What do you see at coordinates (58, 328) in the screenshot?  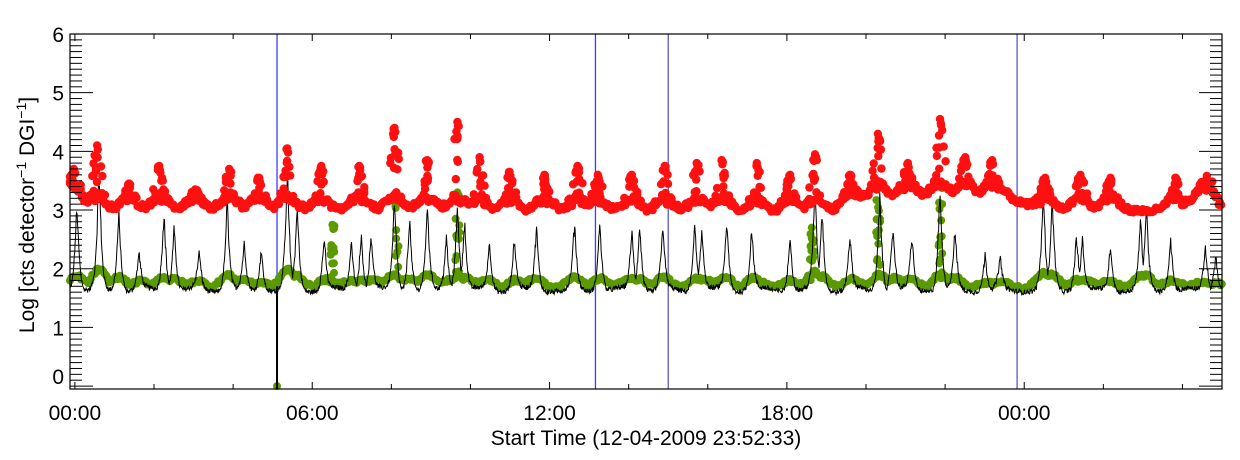 I see `y-tick-label: 1` at bounding box center [58, 328].